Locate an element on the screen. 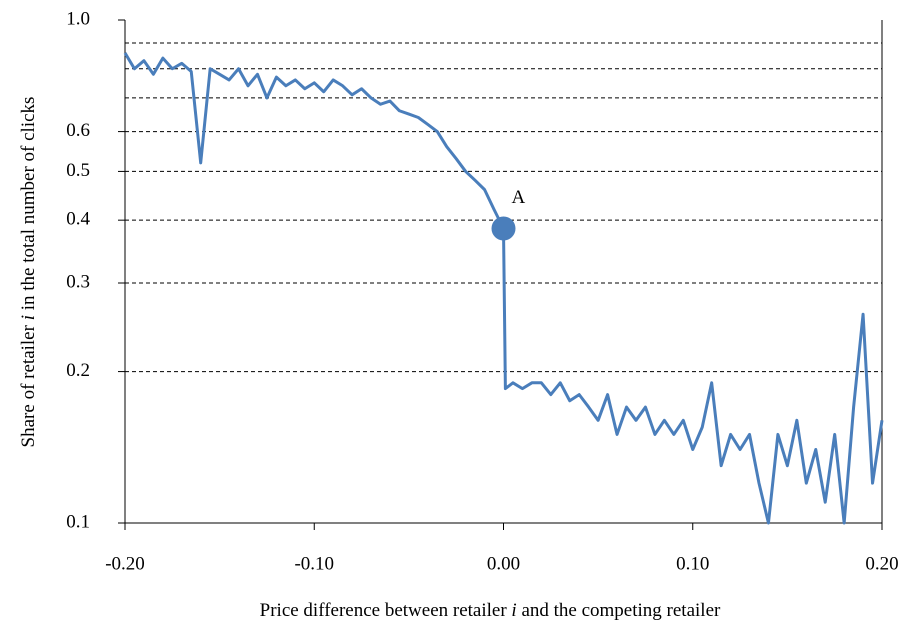  y-axis-label-part: in the total number of clicks is located at coordinates (28, 206).